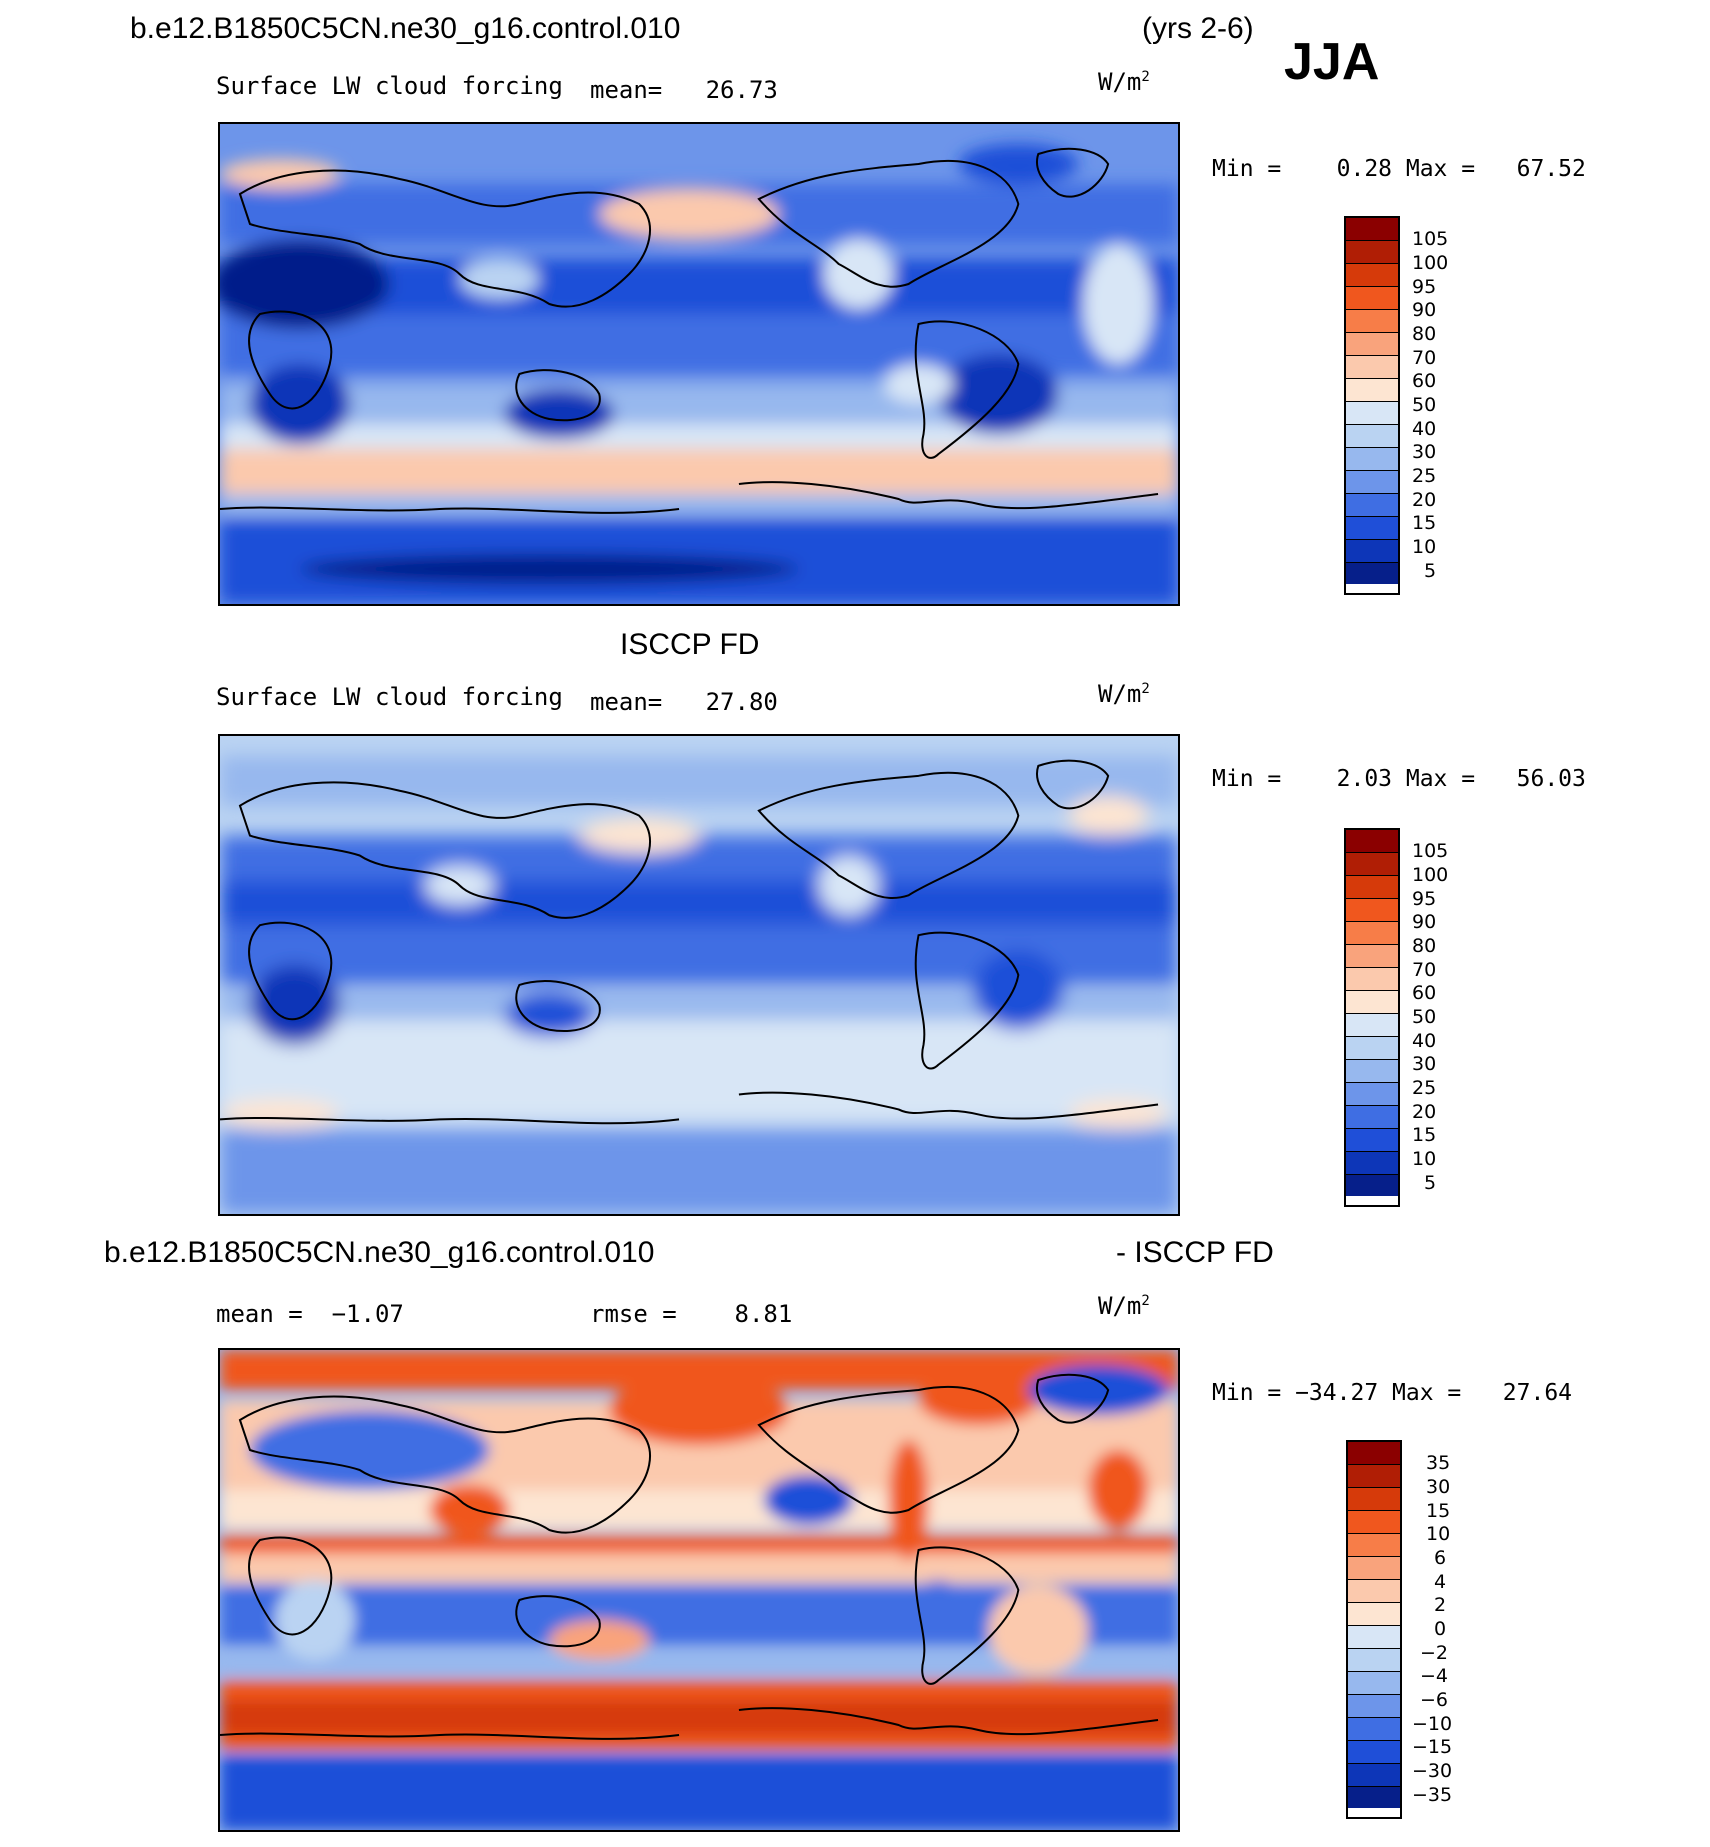  What do you see at coordinates (379, 1252) in the screenshot?
I see `panel3-title-left: b.e12.B1850C5CN.ne30_g16.control.010` at bounding box center [379, 1252].